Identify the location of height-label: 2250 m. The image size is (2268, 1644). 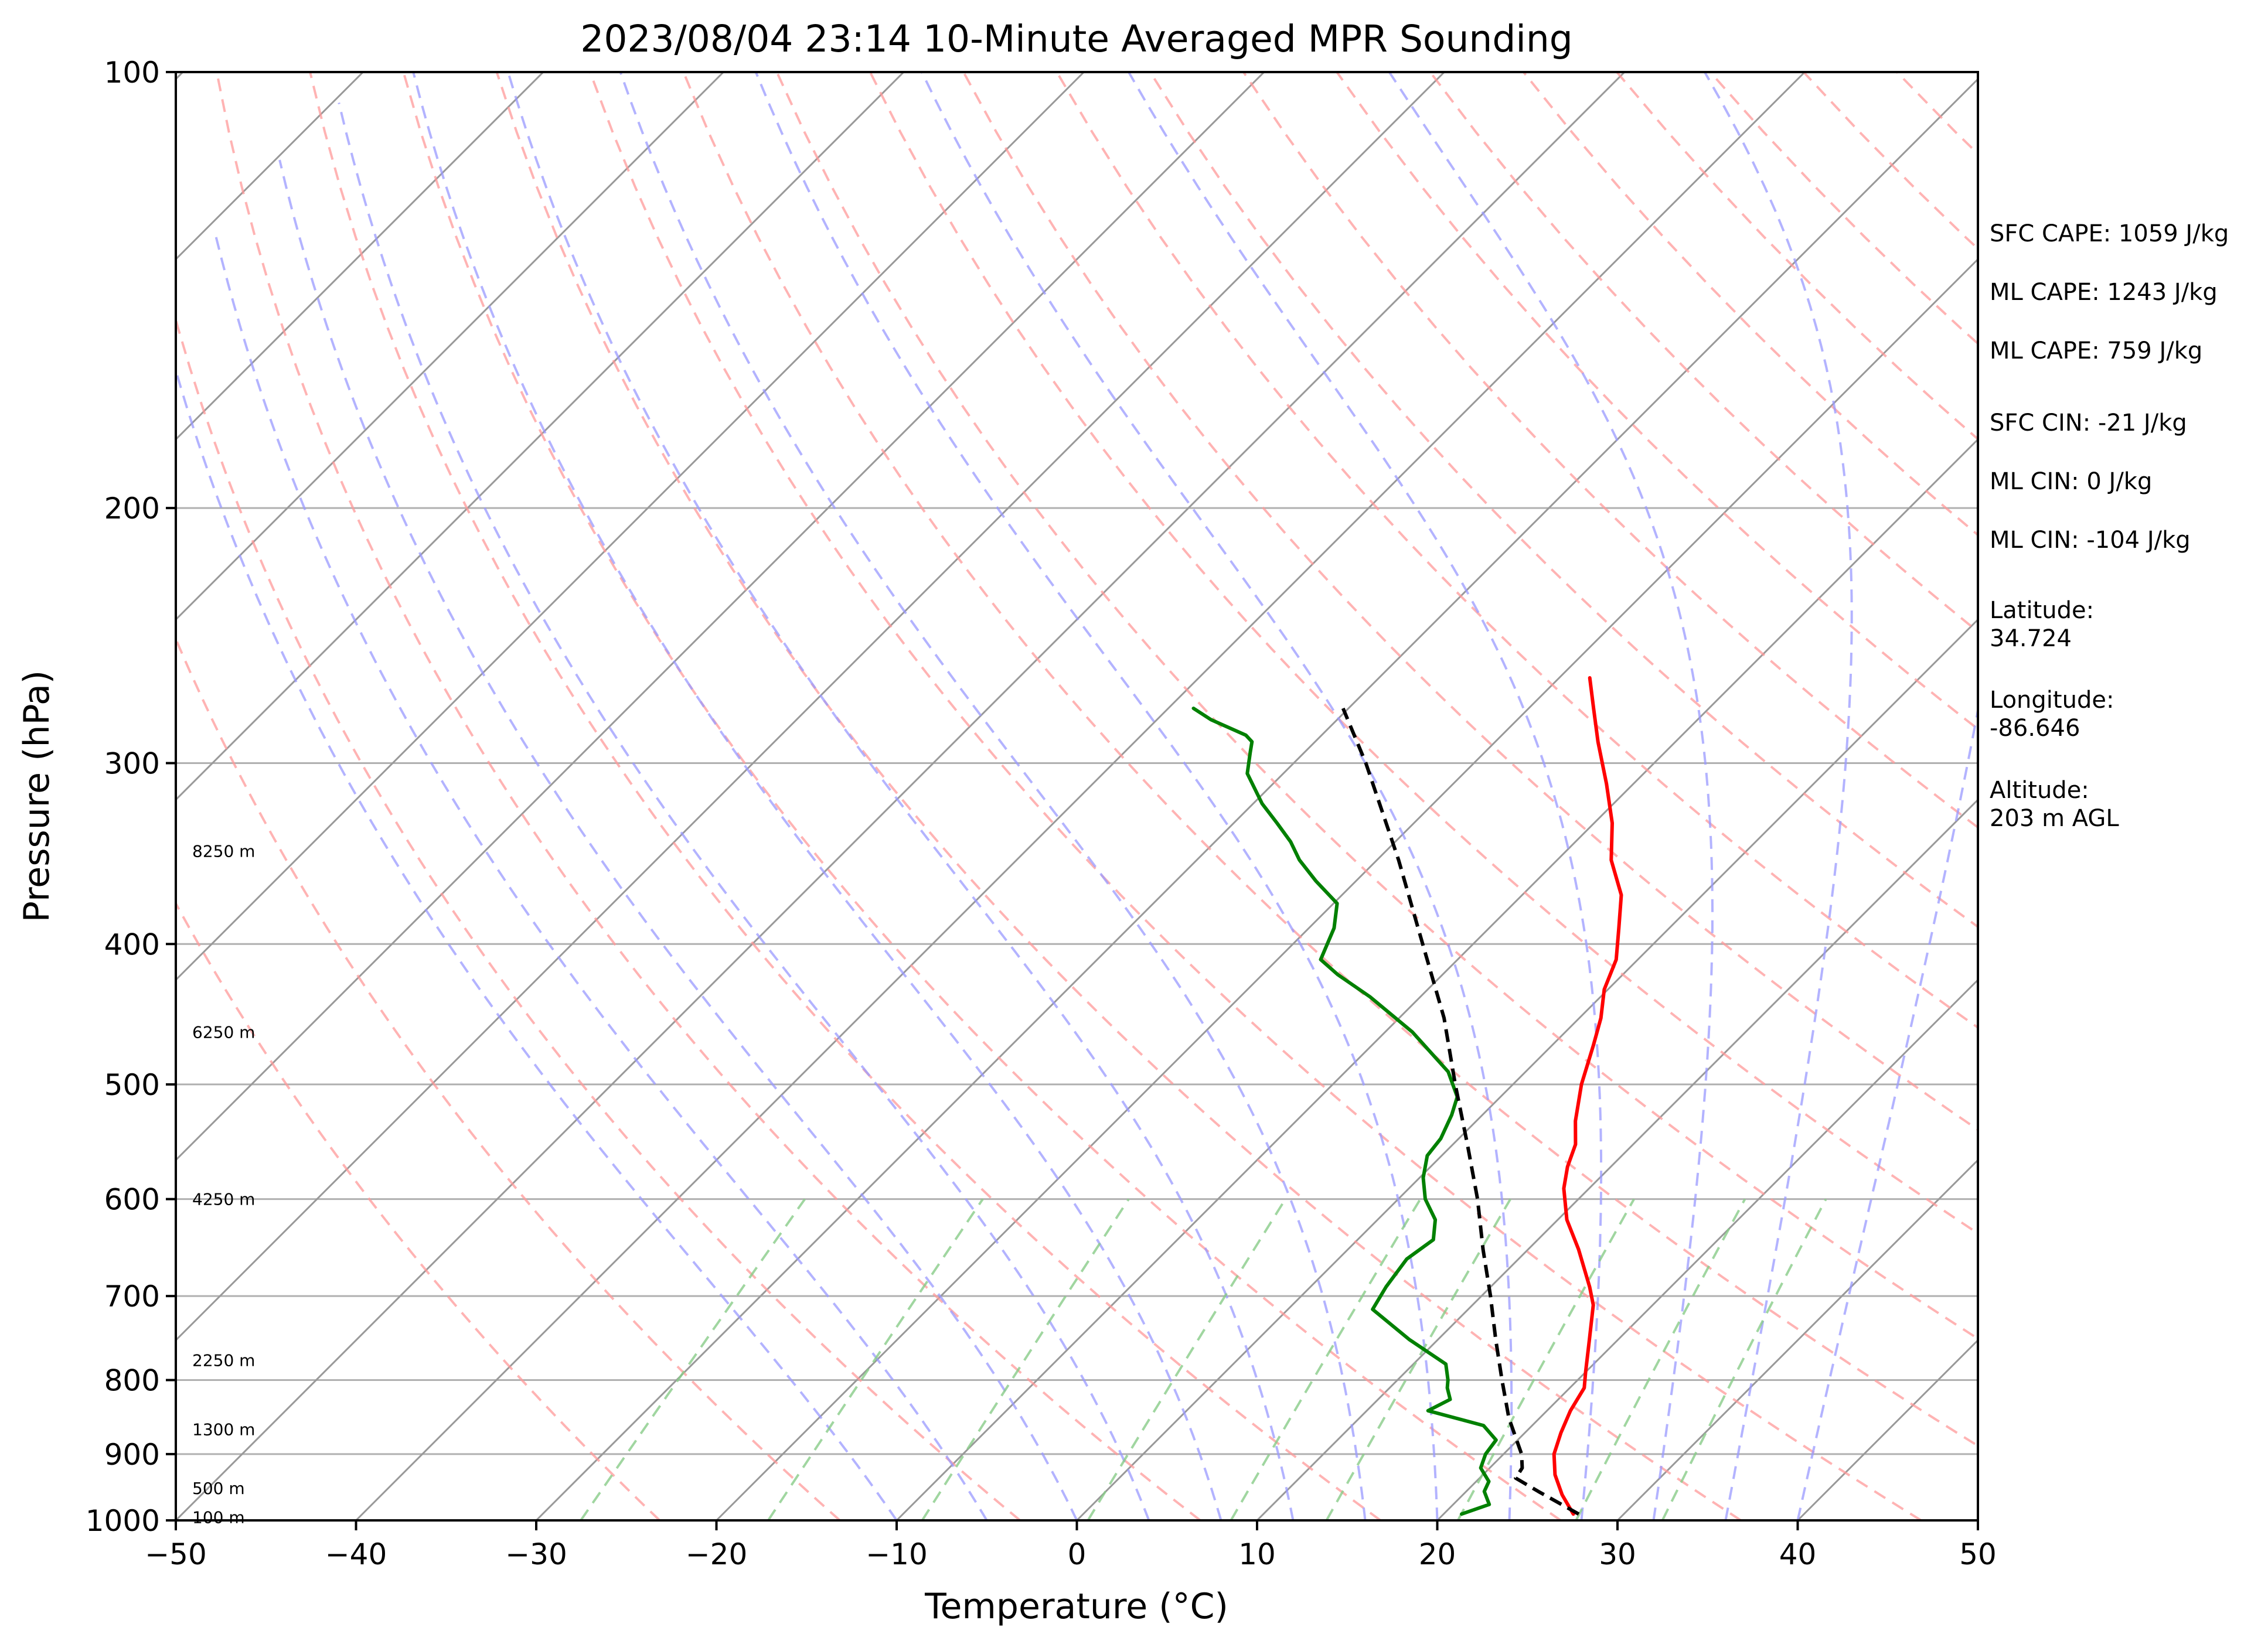
(223, 1360).